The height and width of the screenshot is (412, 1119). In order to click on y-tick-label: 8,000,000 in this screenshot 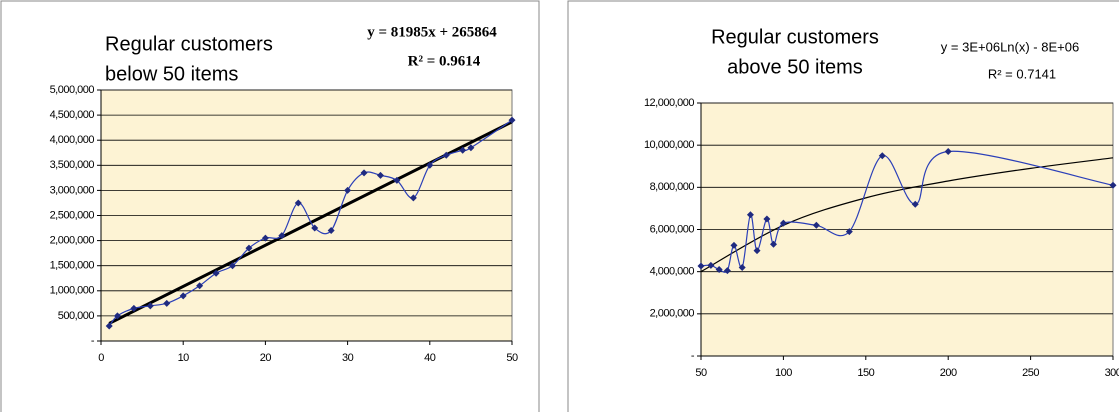, I will do `click(672, 187)`.